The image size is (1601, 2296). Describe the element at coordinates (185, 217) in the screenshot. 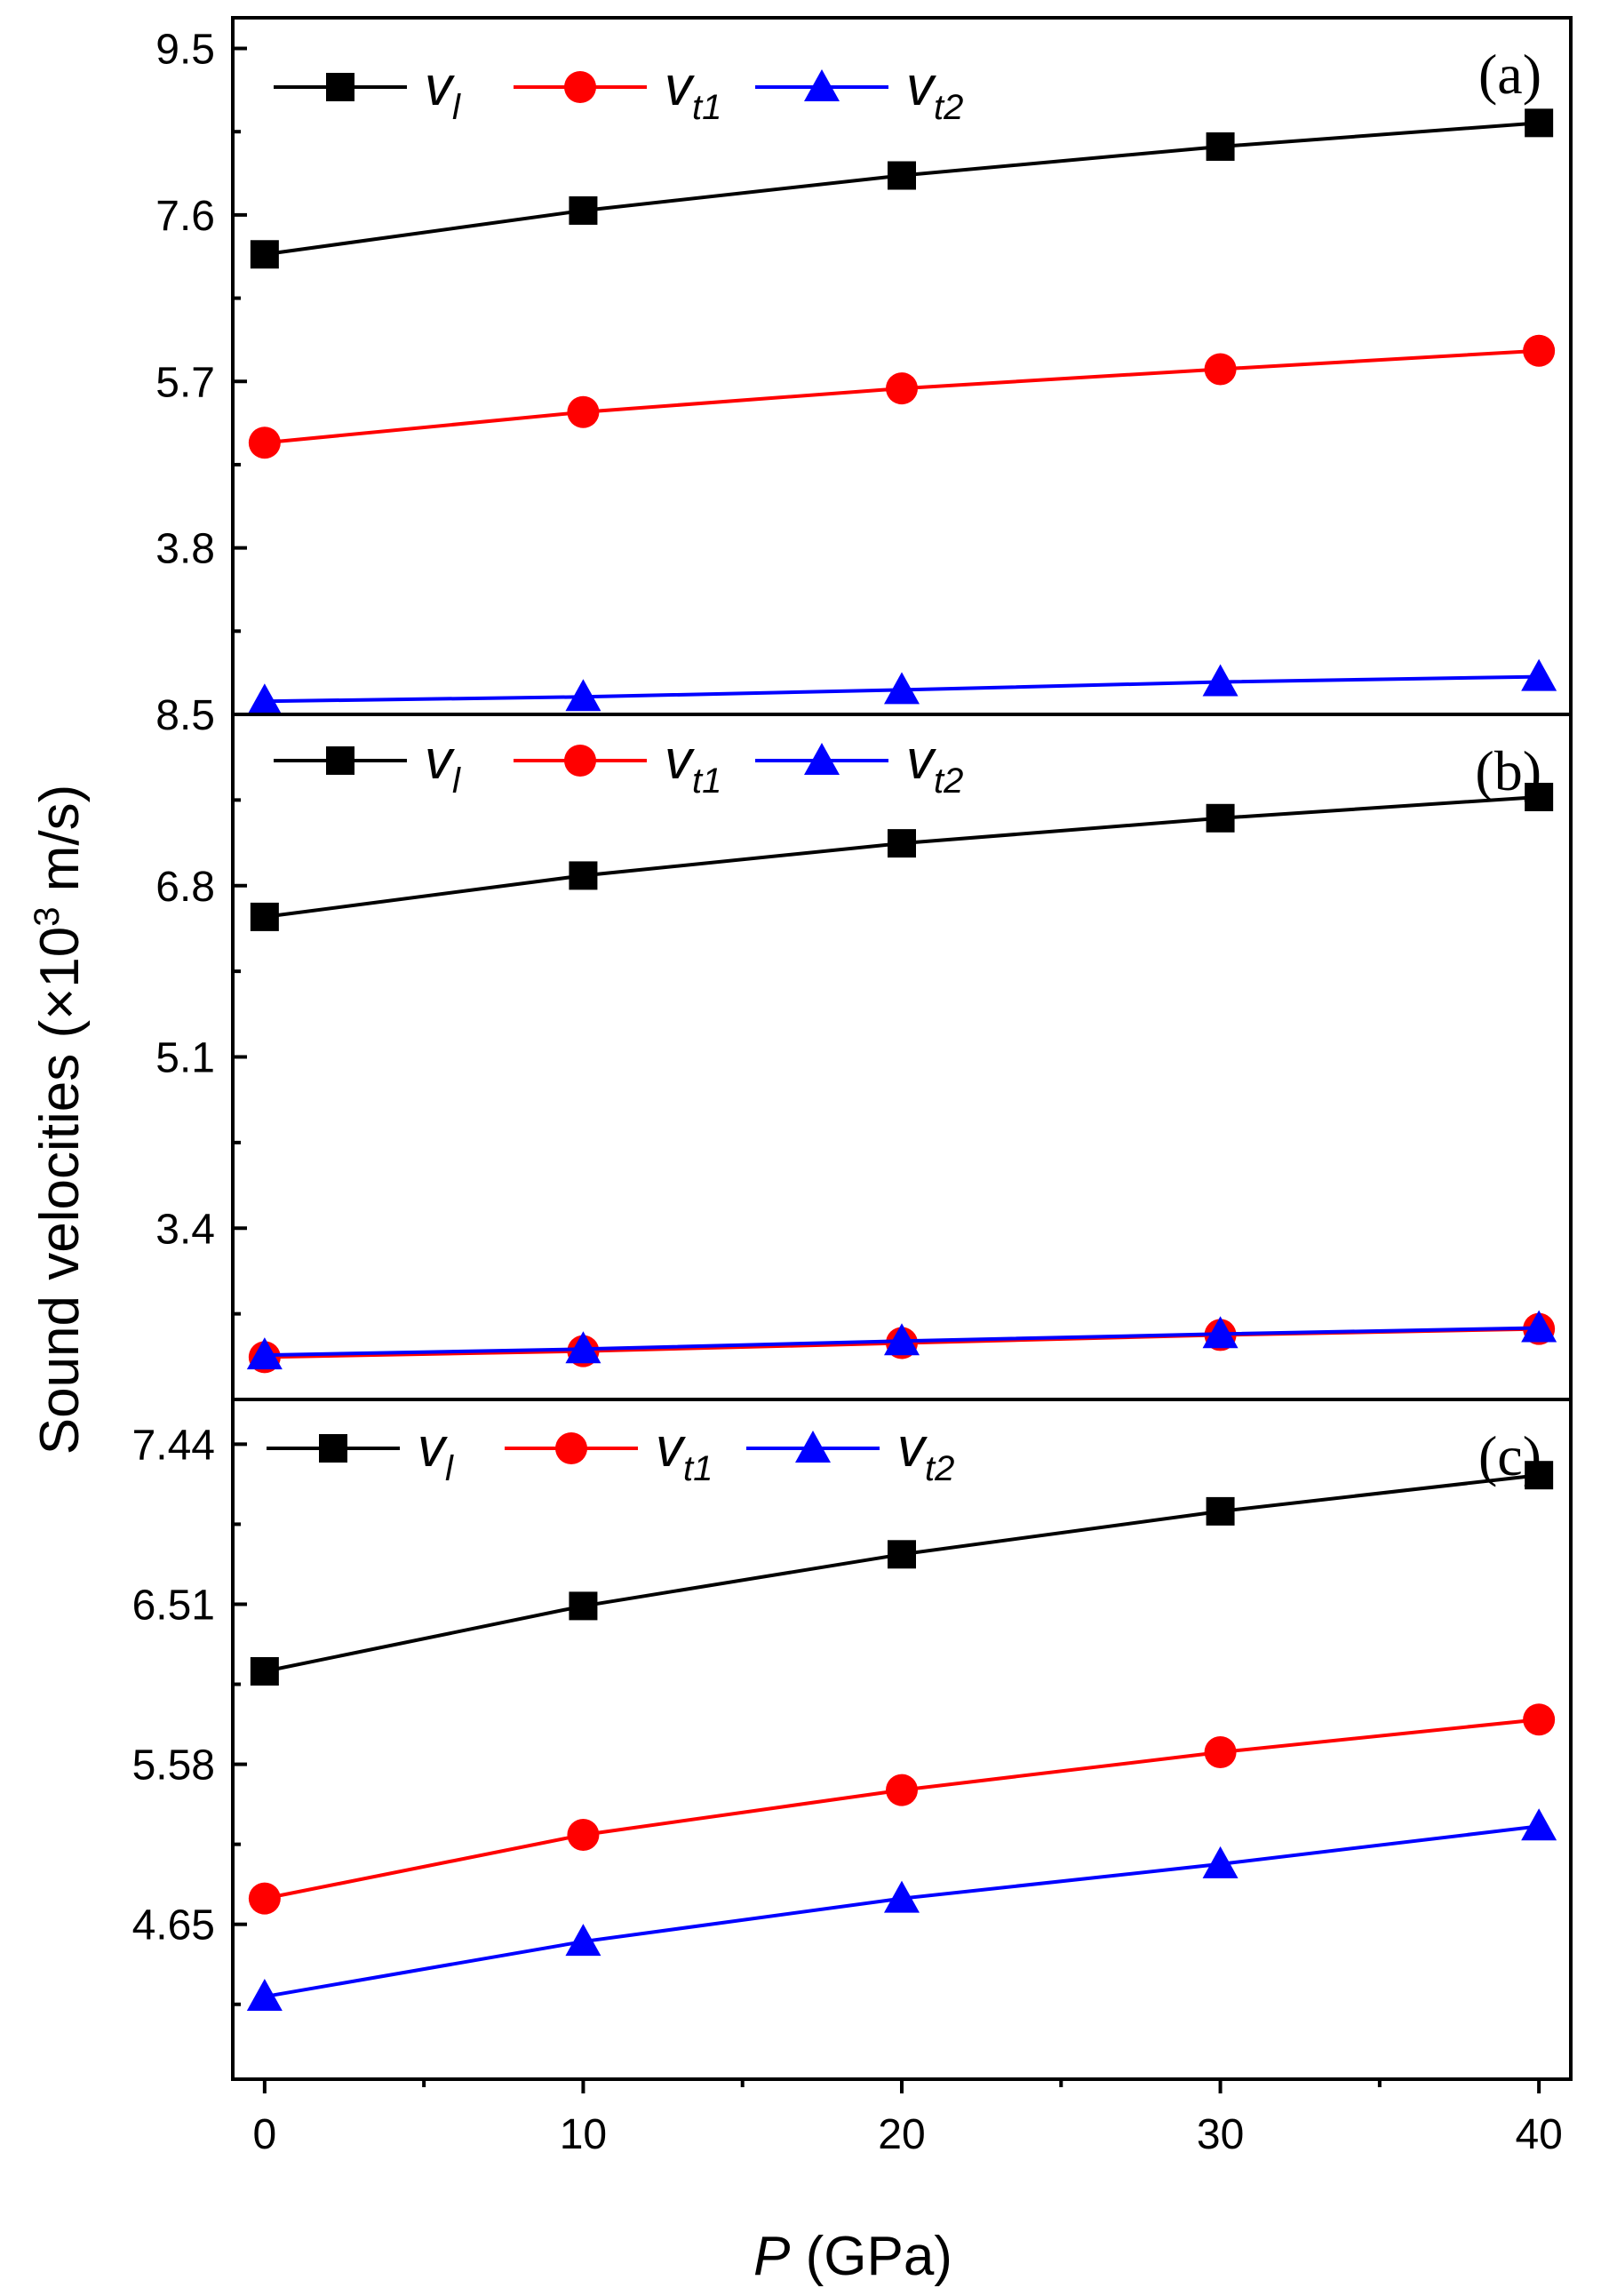

I see `y-tick-label: 7.6` at that location.